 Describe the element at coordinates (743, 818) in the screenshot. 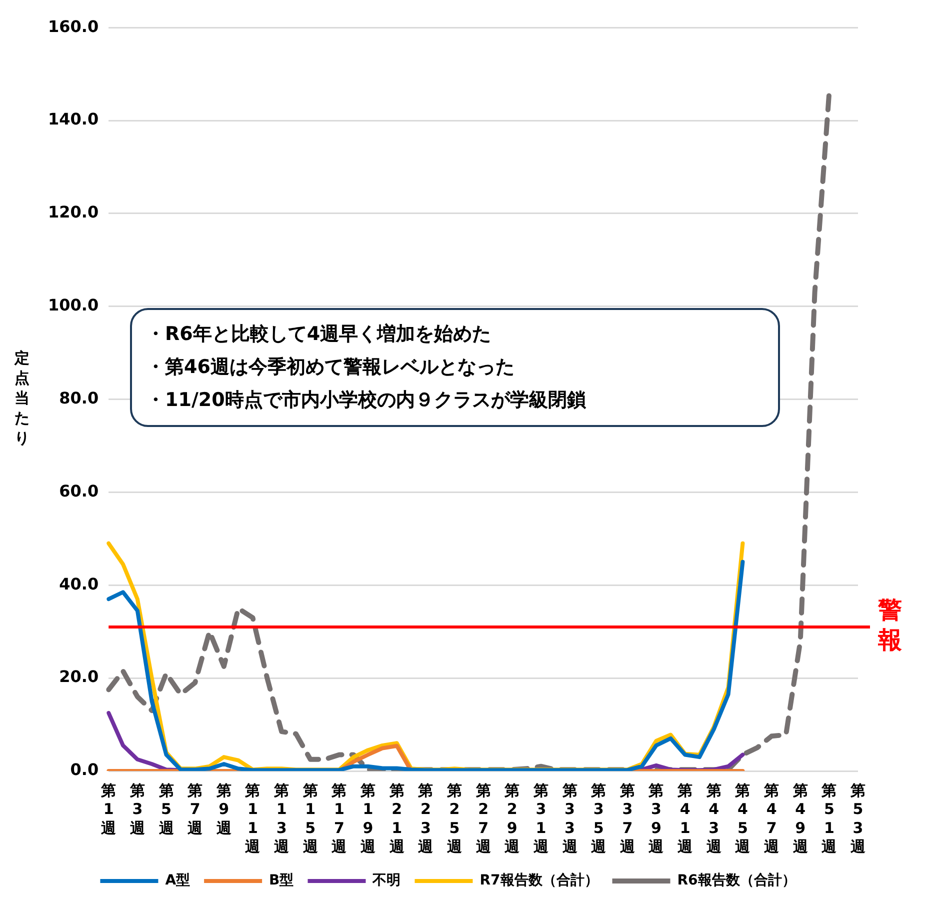

I see `x-tick-label: 第45週` at that location.